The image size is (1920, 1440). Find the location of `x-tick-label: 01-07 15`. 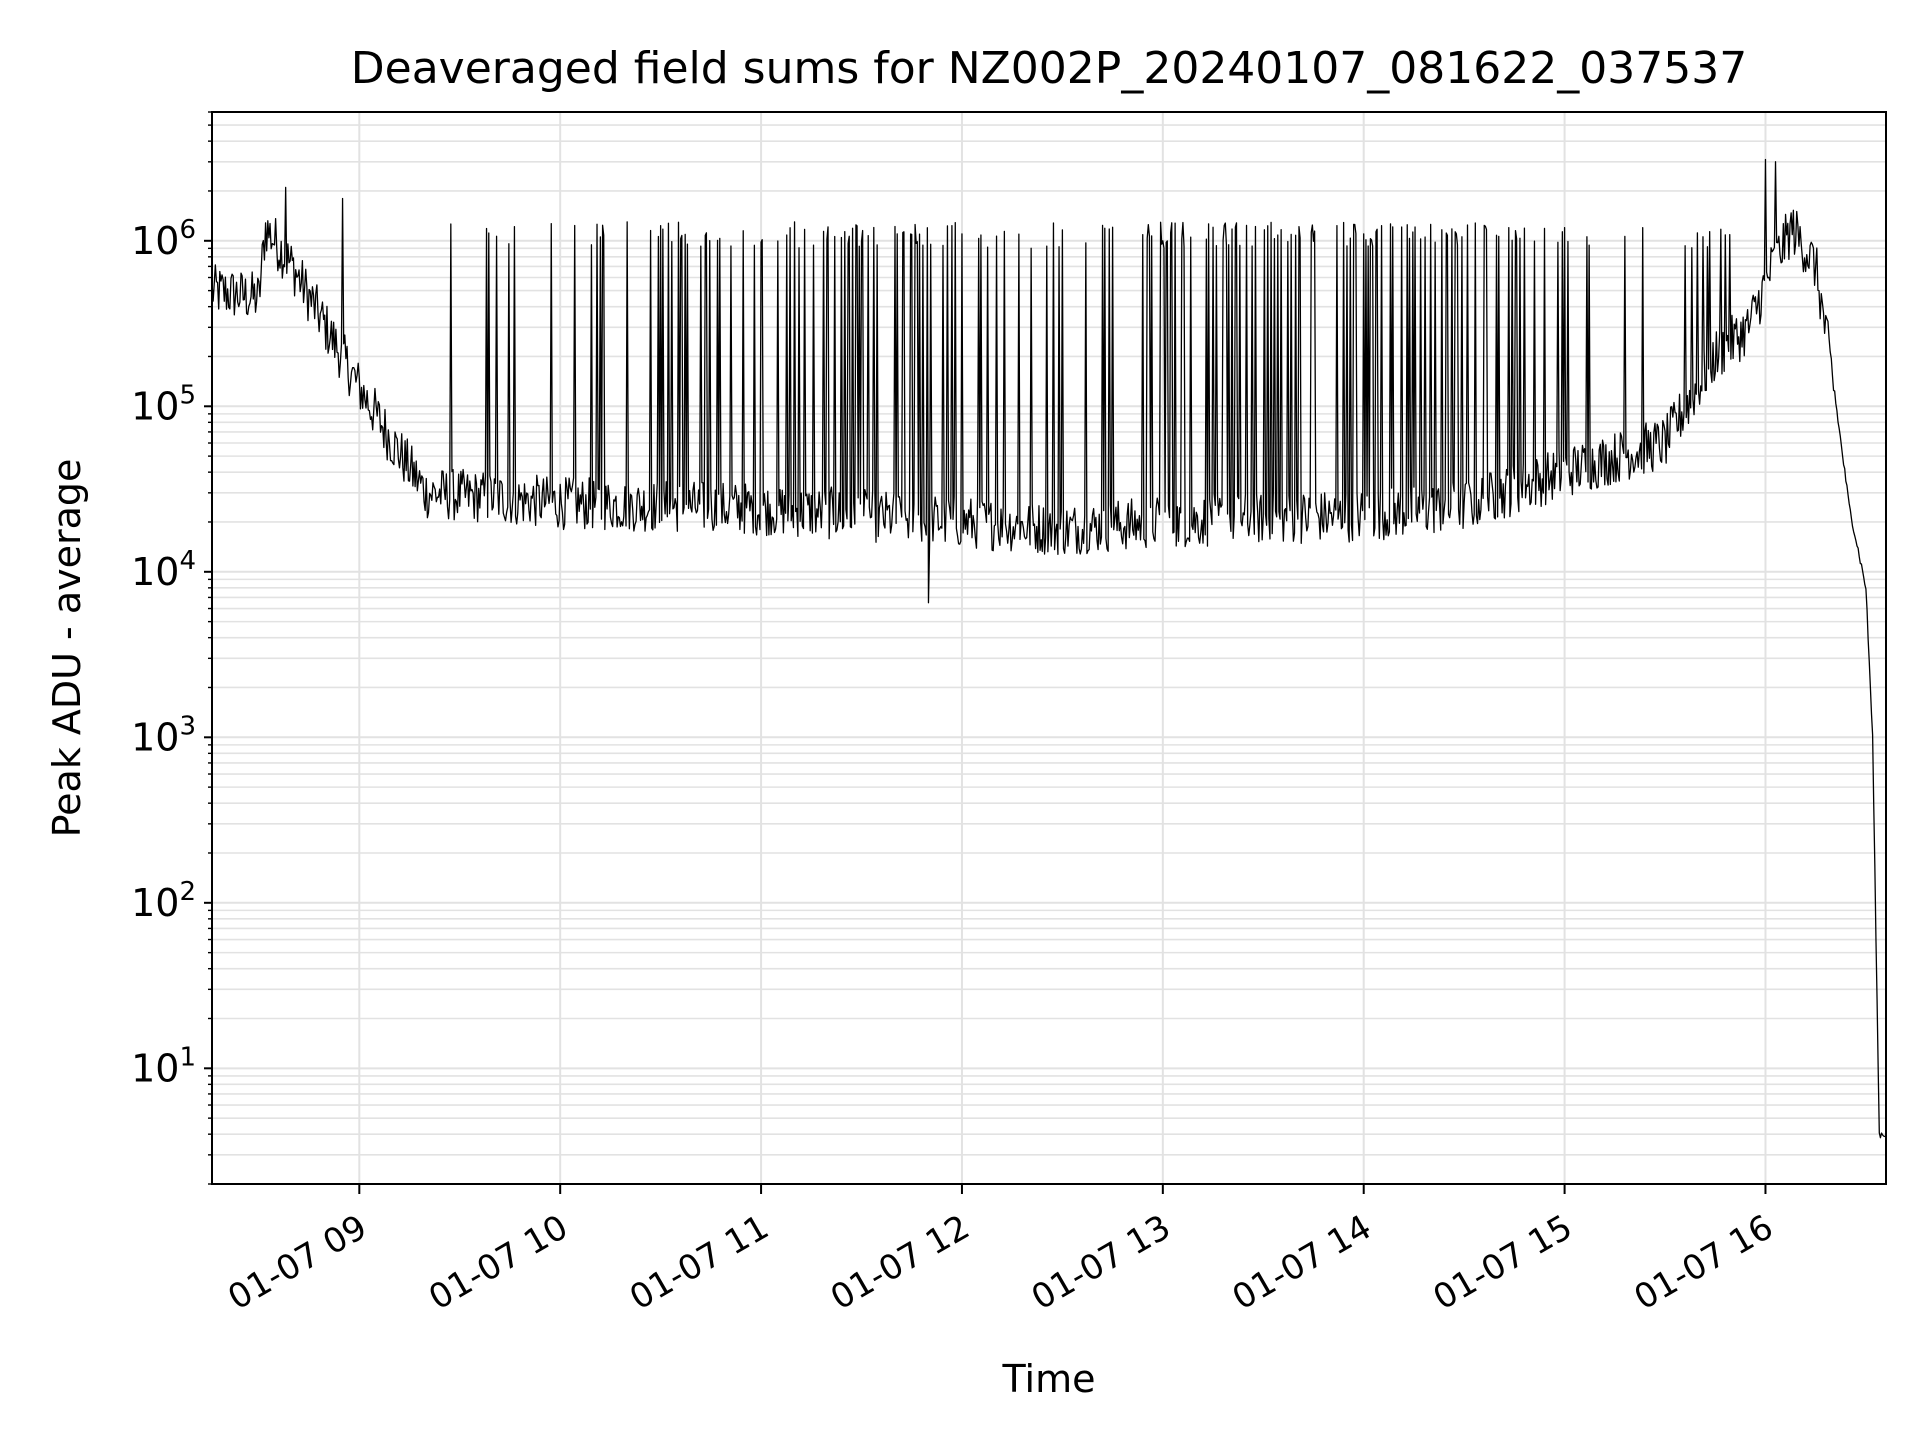

x-tick-label: 01-07 15 is located at coordinates (1503, 1262).